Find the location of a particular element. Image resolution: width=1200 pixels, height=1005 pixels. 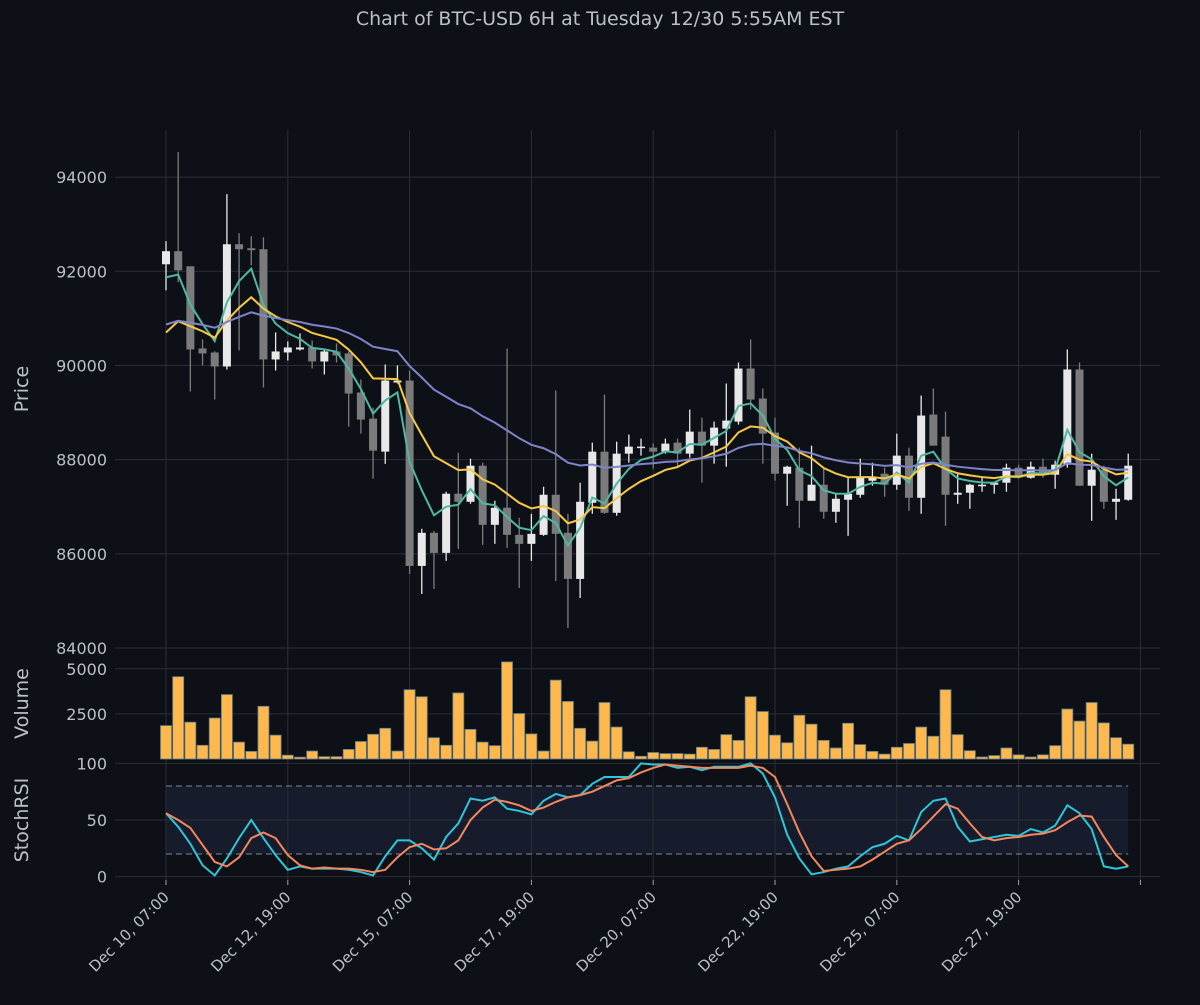

volume-axis-title: Volume is located at coordinates (22, 703).